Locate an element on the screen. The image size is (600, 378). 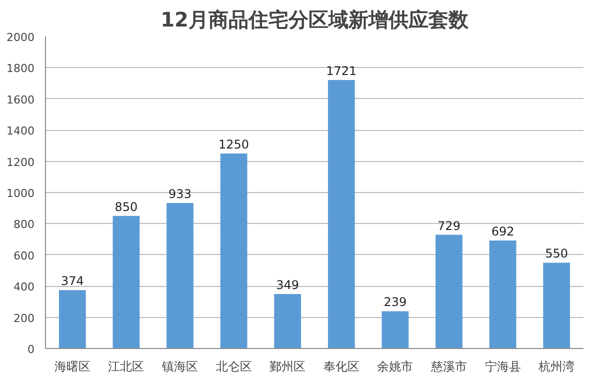
data-label: 850 is located at coordinates (126, 207).